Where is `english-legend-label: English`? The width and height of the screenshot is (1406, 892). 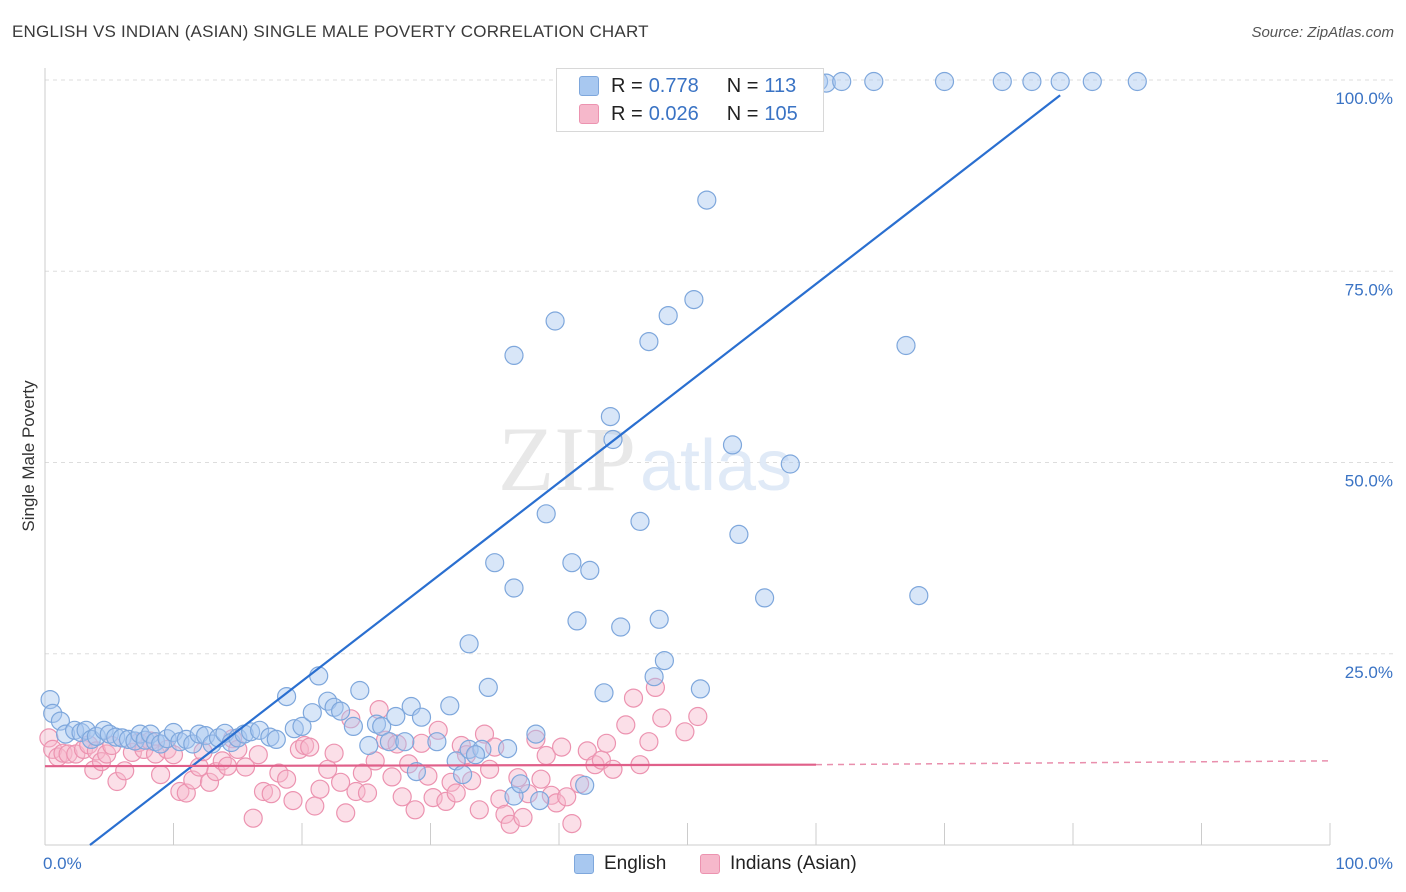 english-legend-label: English is located at coordinates (635, 863).